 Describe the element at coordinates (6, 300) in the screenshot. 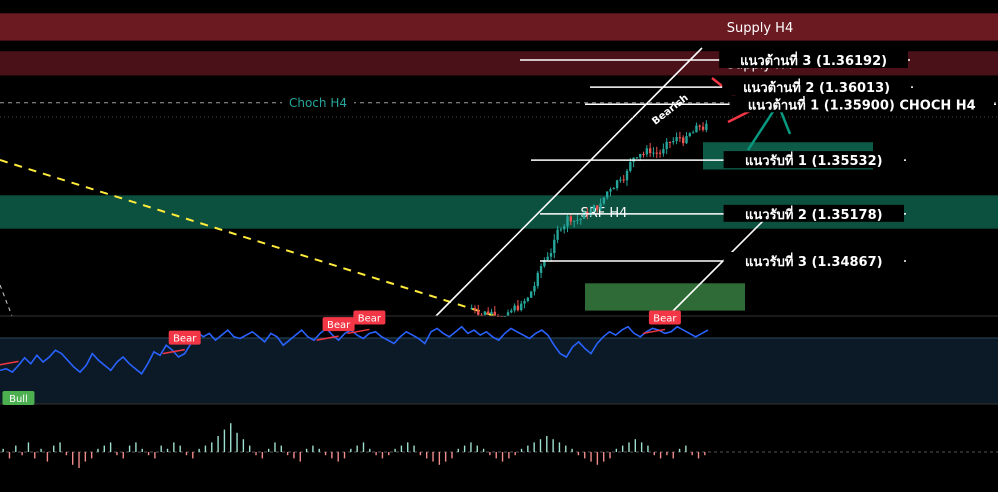

I see `small-dashed-line` at that location.